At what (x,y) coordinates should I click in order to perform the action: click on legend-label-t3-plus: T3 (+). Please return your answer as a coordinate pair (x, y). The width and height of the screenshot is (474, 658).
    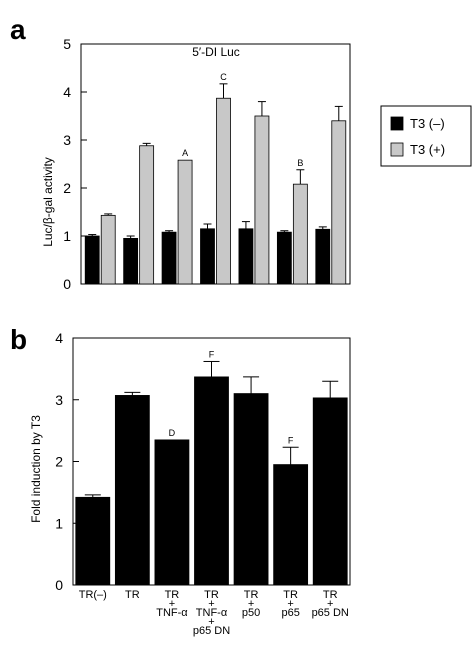
    Looking at the image, I should click on (427, 149).